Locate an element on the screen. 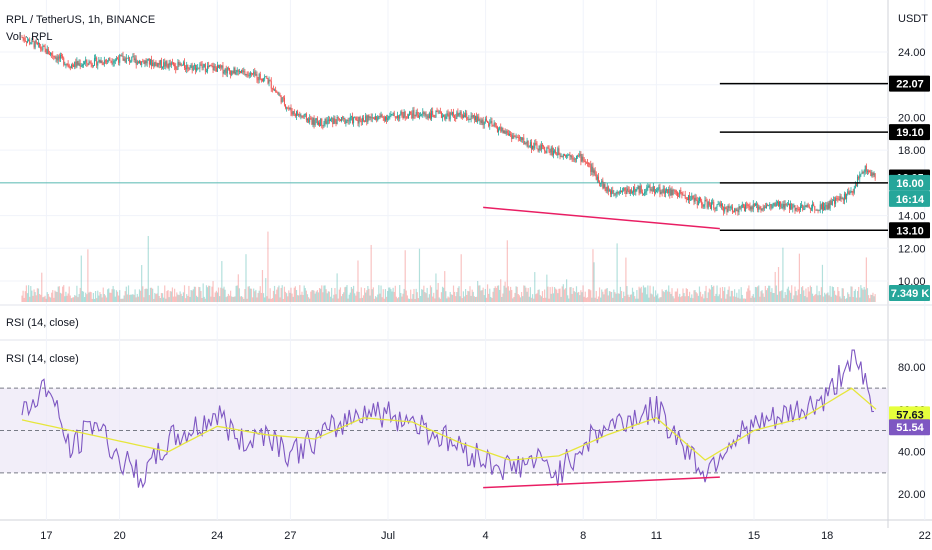  level-tag-bg is located at coordinates (909, 83).